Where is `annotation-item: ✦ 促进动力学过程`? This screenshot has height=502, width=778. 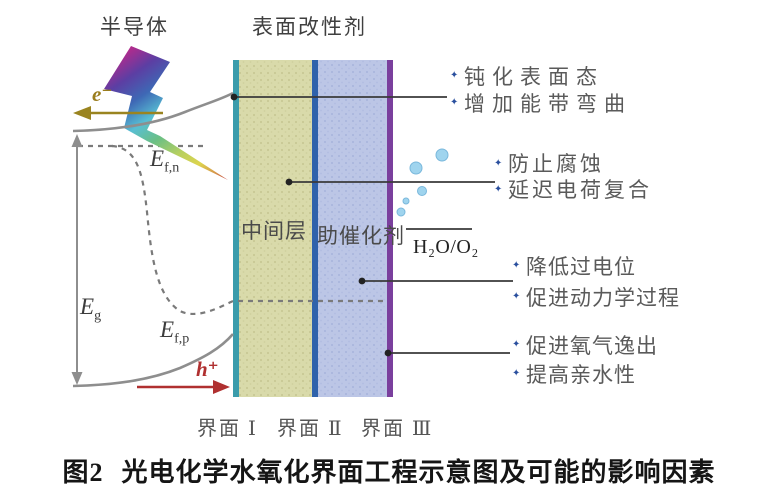 annotation-item: ✦ 促进动力学过程 is located at coordinates (596, 296).